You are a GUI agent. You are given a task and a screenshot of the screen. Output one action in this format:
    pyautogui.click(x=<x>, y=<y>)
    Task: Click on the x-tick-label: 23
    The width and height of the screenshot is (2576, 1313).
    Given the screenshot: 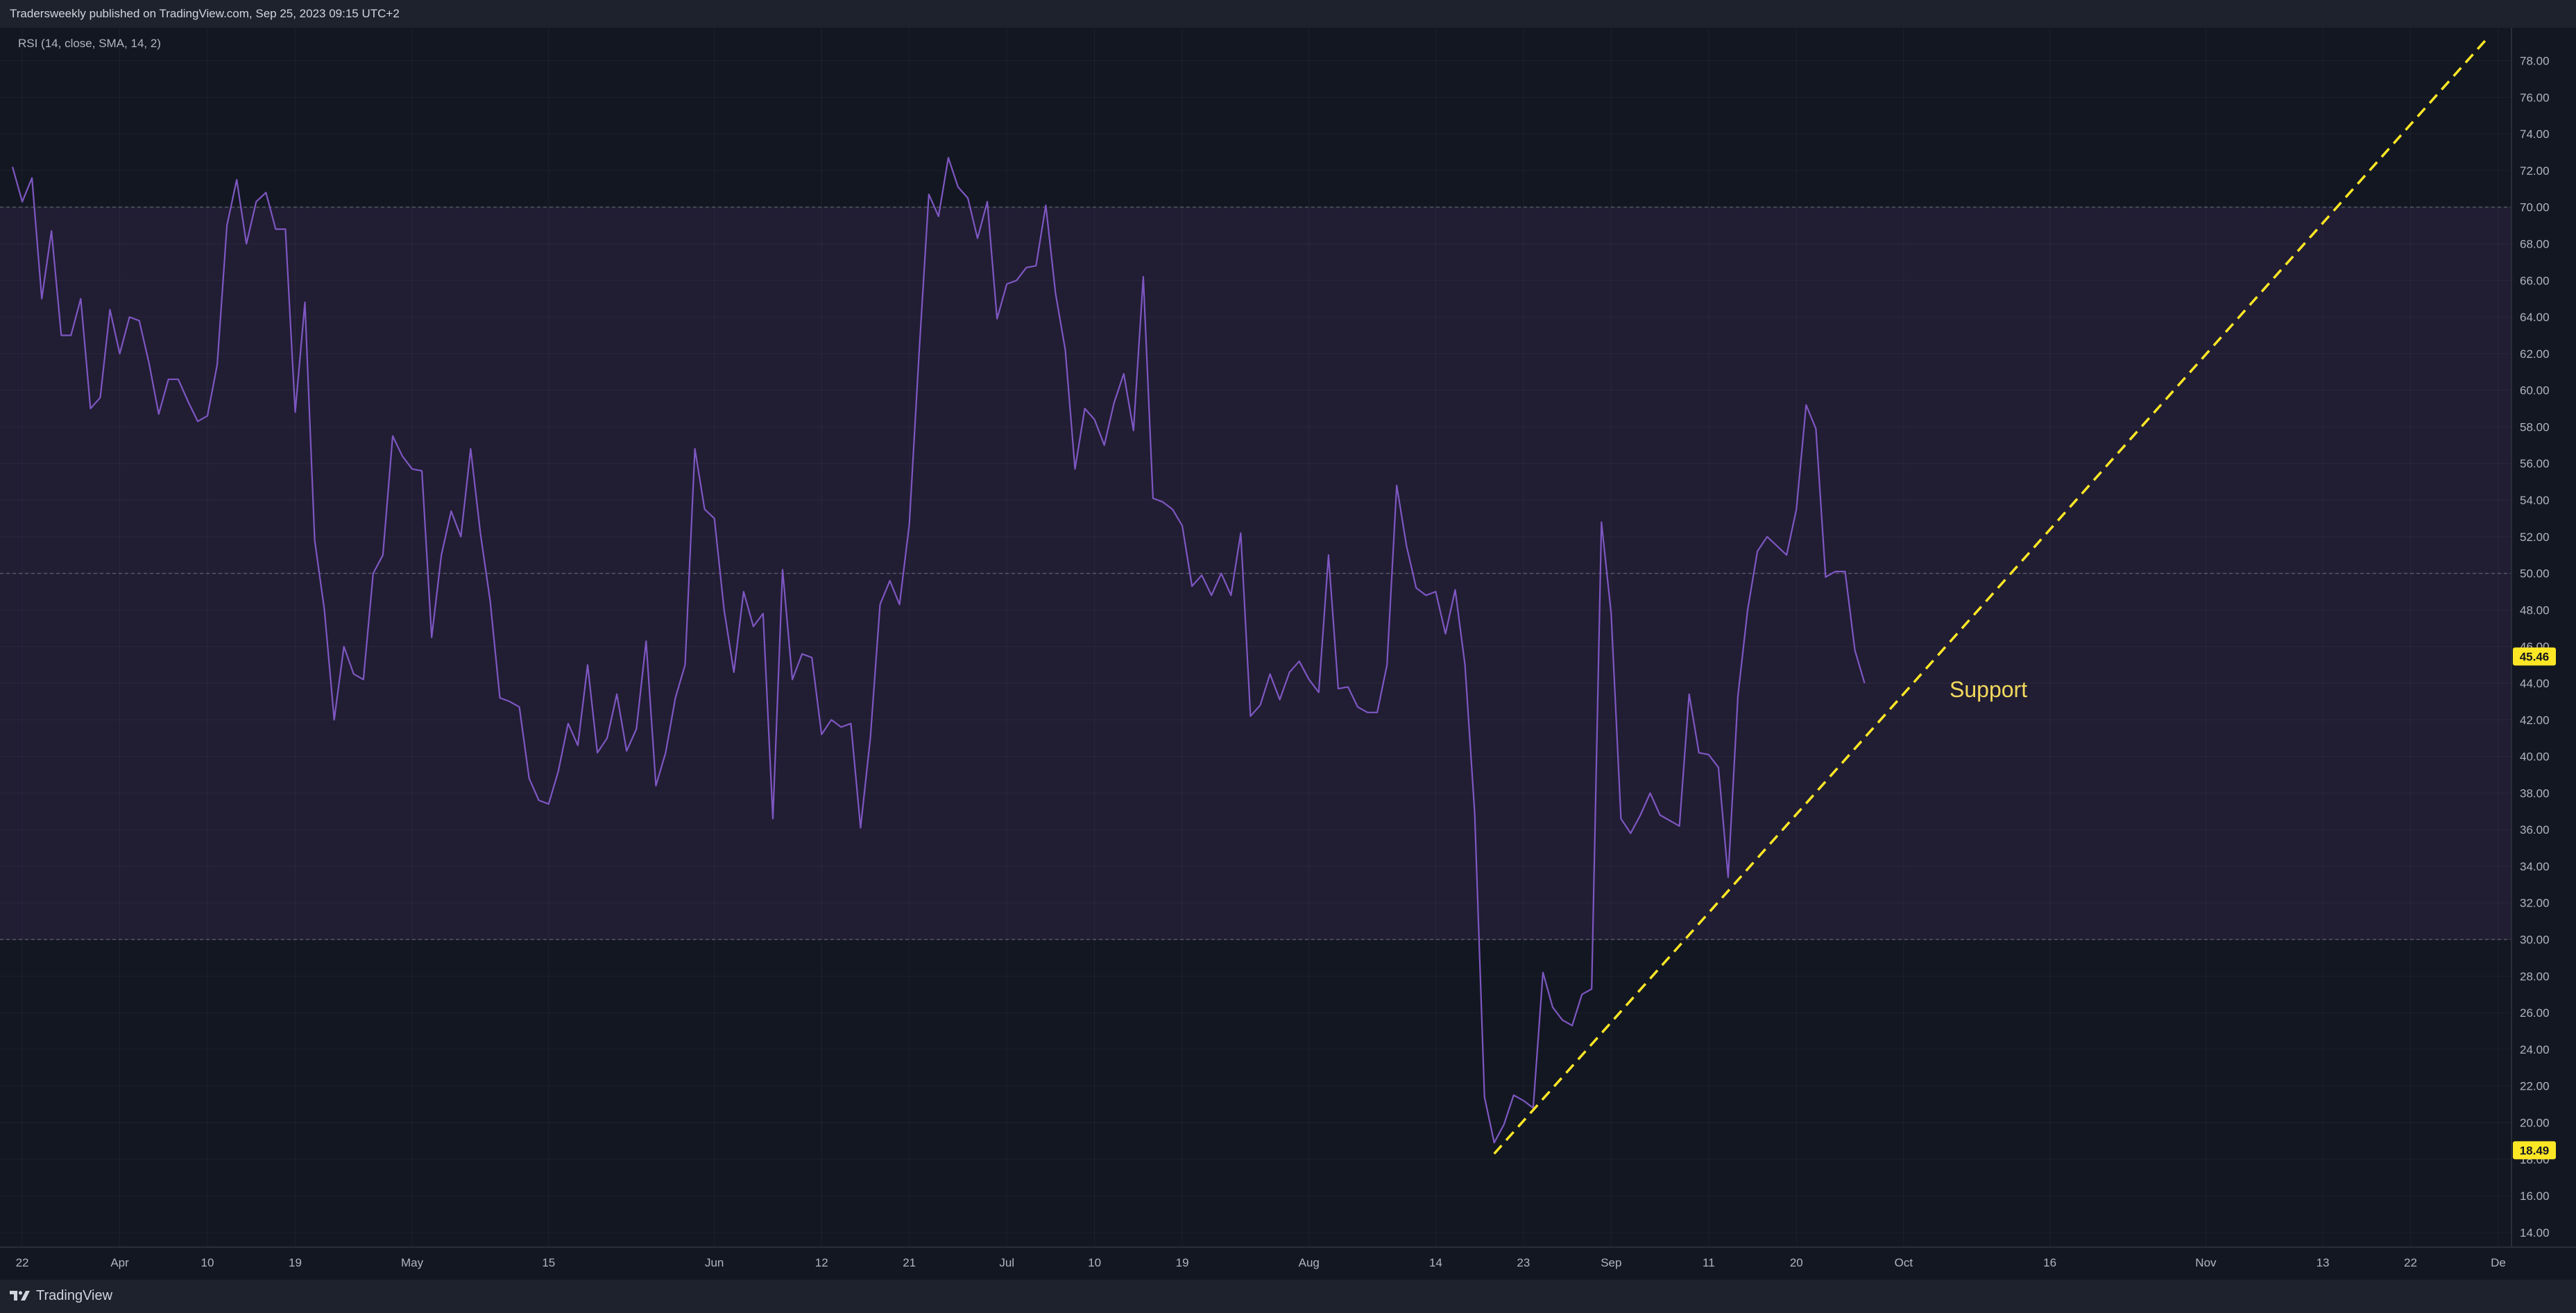 What is the action you would take?
    pyautogui.click(x=1523, y=1262)
    